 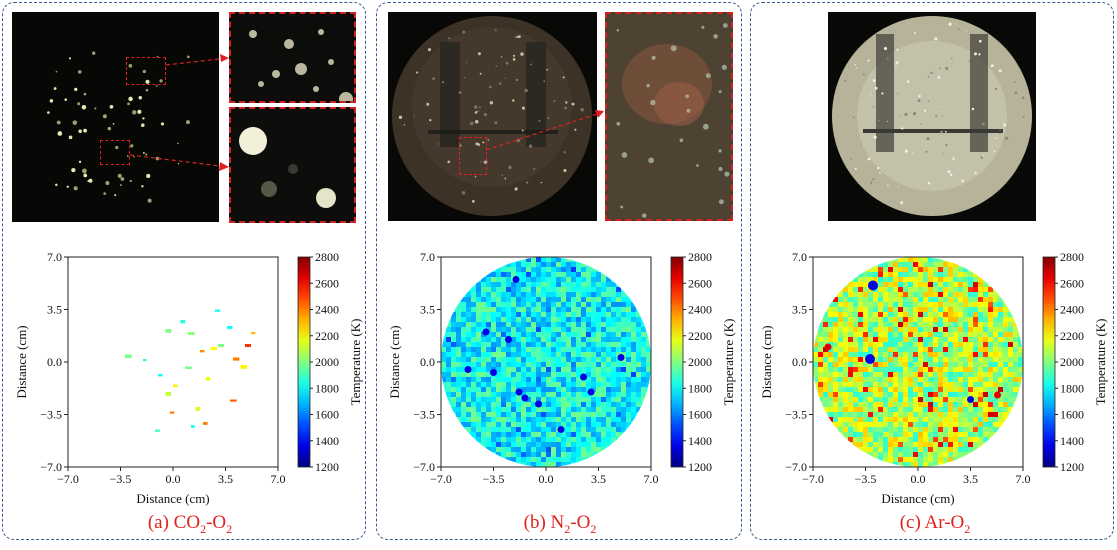 I want to click on y-tick-label: 7.0, so click(x=427, y=257).